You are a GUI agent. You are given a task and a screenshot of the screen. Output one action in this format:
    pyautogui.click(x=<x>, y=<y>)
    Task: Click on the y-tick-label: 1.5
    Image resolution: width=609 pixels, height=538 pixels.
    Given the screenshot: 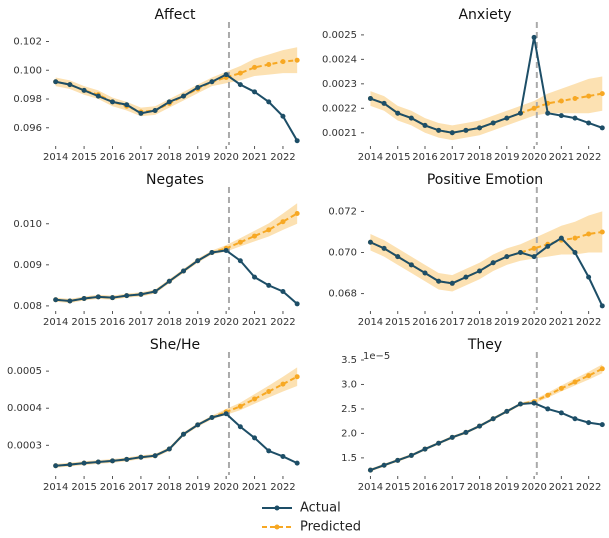 What is the action you would take?
    pyautogui.click(x=349, y=458)
    